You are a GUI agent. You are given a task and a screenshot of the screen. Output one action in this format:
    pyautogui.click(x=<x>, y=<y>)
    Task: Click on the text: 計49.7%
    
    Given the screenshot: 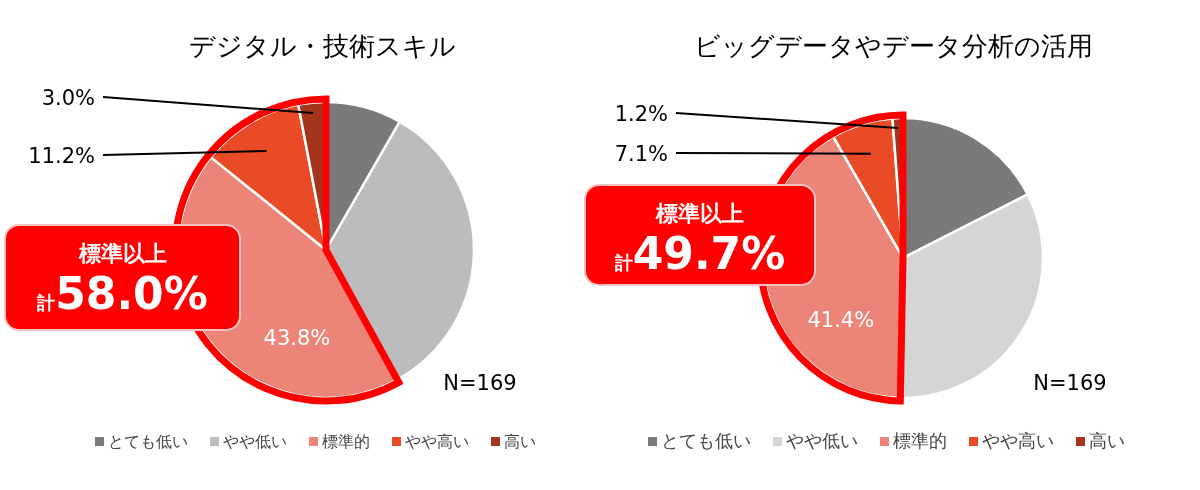 What is the action you would take?
    pyautogui.click(x=699, y=253)
    